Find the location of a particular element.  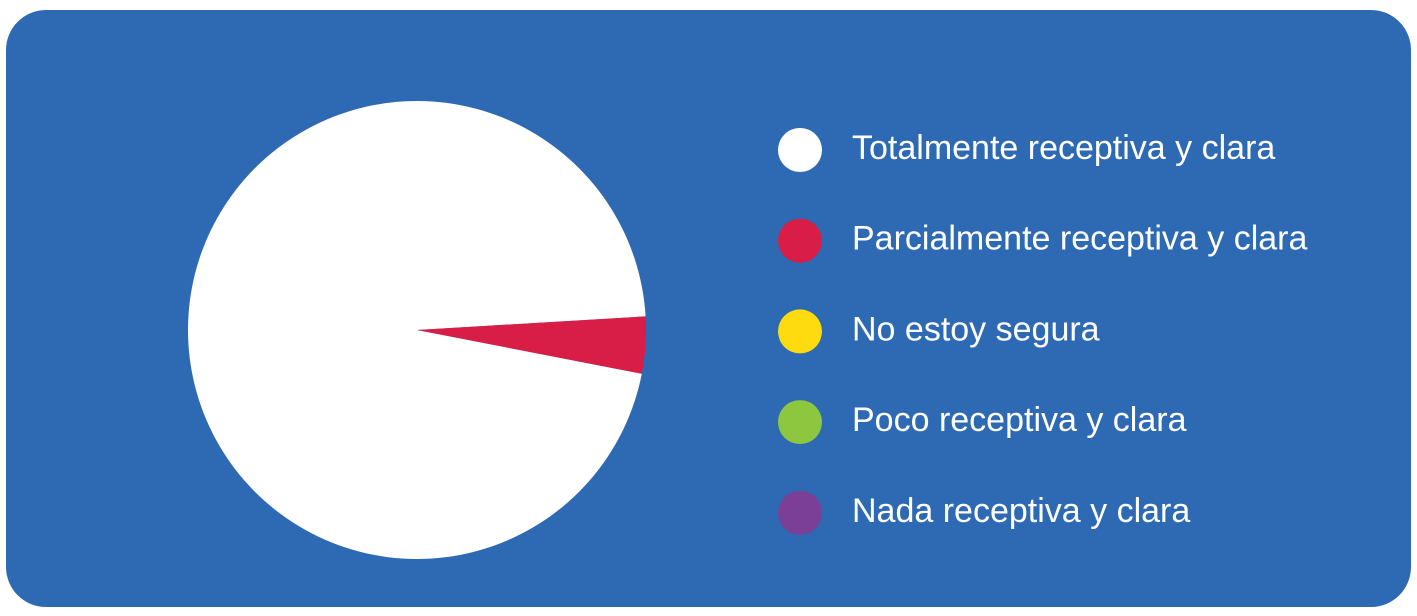

pie-slice is located at coordinates (531, 345).